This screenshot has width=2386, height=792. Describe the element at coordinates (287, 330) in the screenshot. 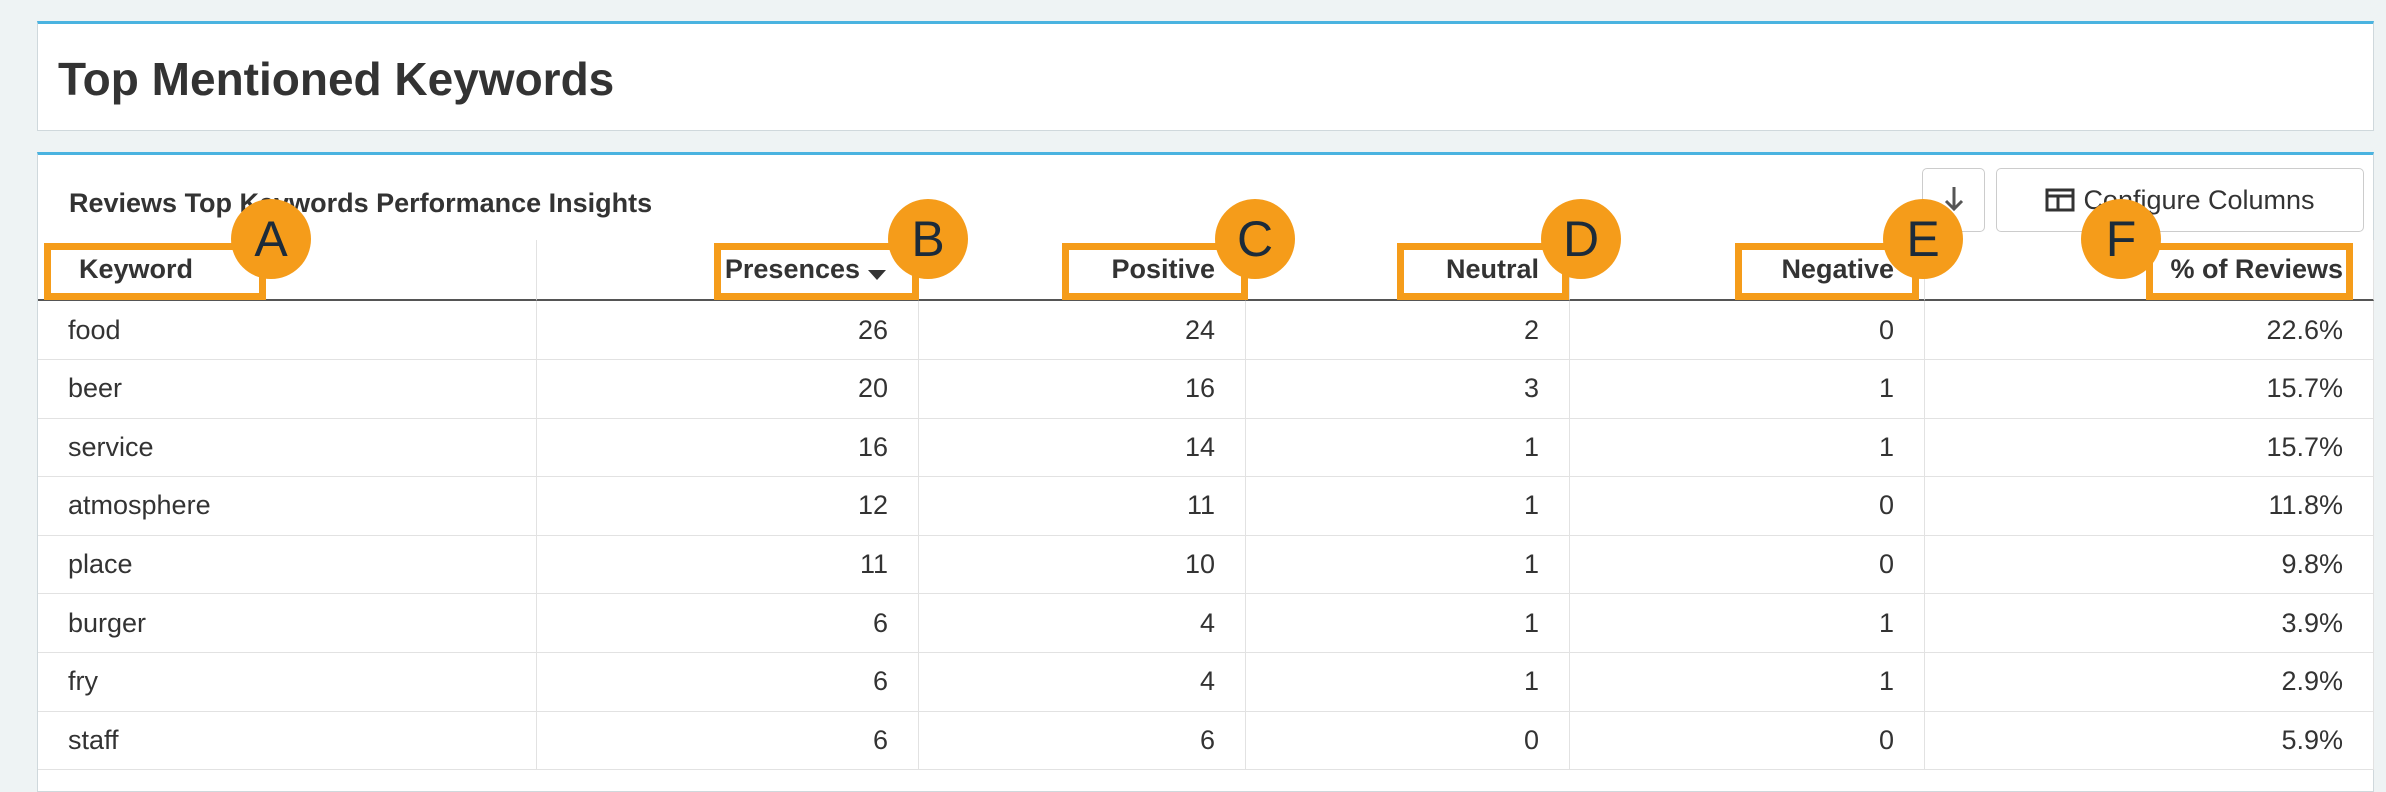

I see `table-cell: food` at that location.